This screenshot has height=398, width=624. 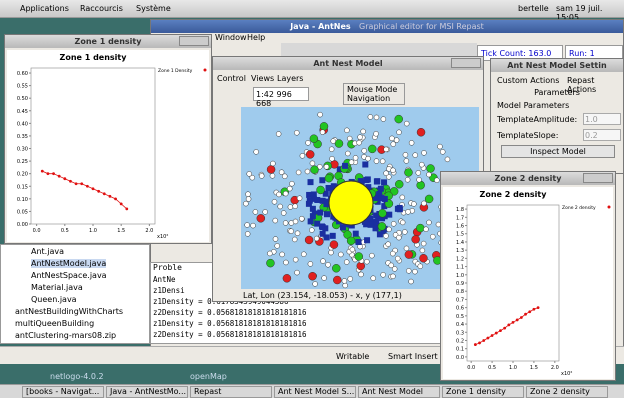 I want to click on task-button: Zone 1 density, so click(x=483, y=392).